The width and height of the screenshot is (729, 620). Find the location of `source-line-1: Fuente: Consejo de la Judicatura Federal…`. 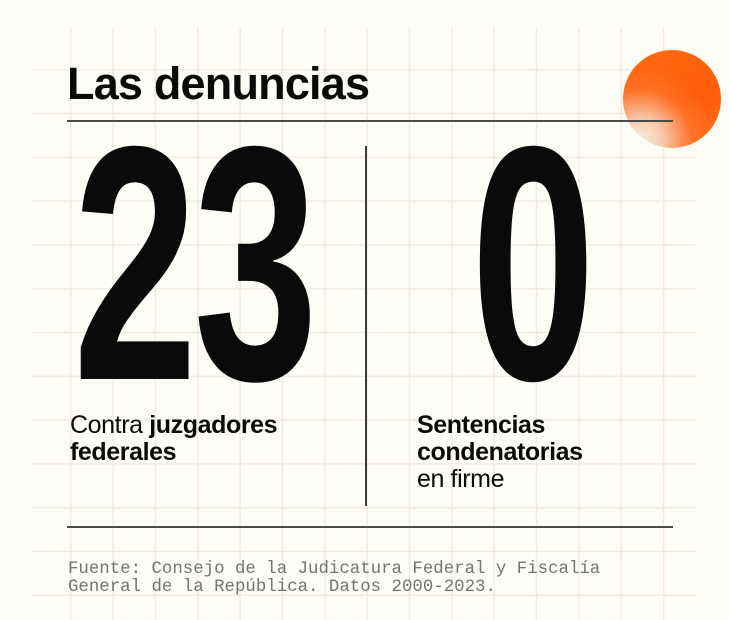

source-line-1: Fuente: Consejo de la Judicatura Federal… is located at coordinates (334, 569).